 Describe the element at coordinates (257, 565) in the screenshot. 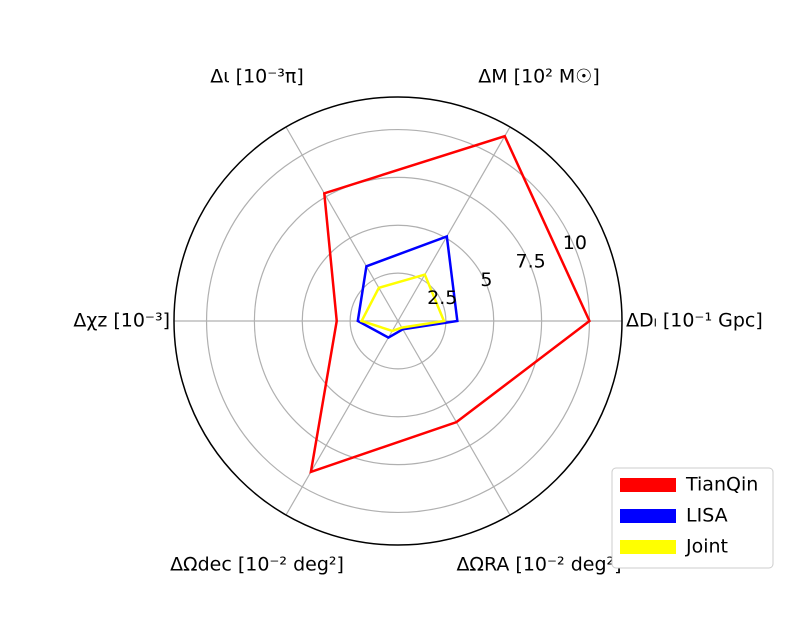

I see `axis-label: ΔΩdec [10⁻² deg²]` at that location.